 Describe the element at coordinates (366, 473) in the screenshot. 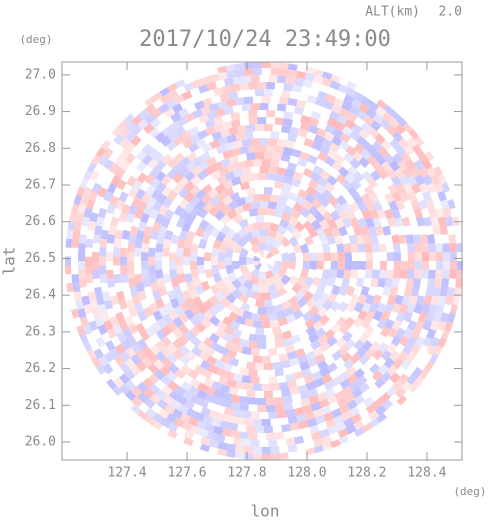

I see `x-tick-label: 128.2` at that location.